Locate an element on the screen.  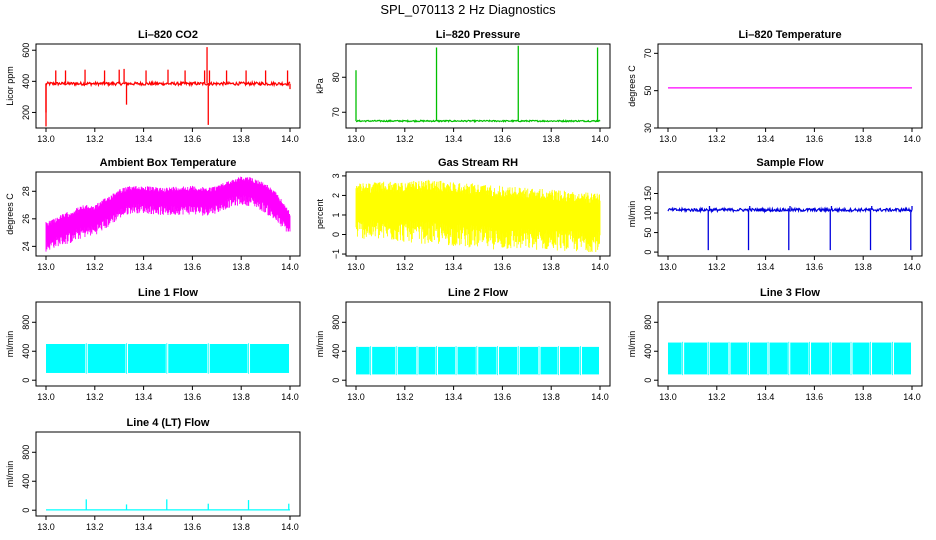
y-tick-label: 50 is located at coordinates (648, 91).